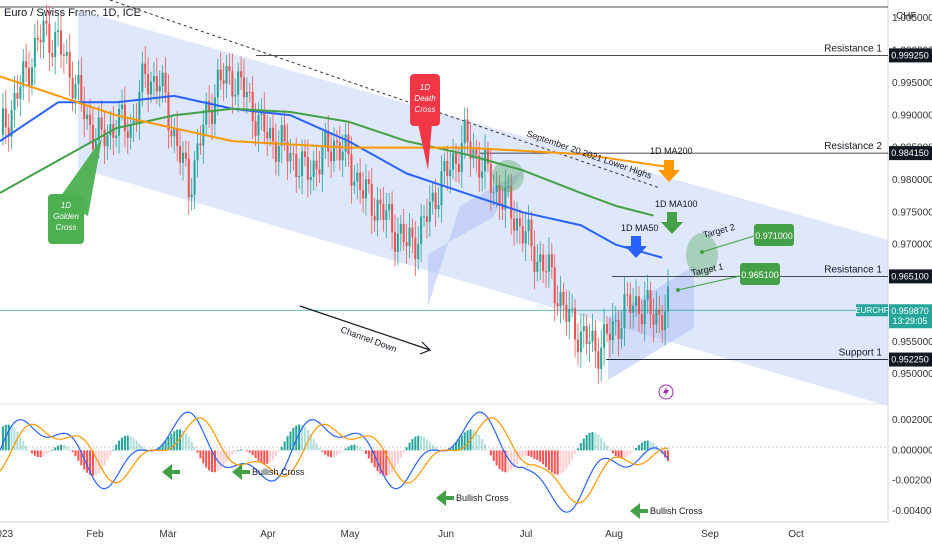 This screenshot has height=550, width=932. Describe the element at coordinates (425, 98) in the screenshot. I see `death-cross-line-2: Death` at that location.